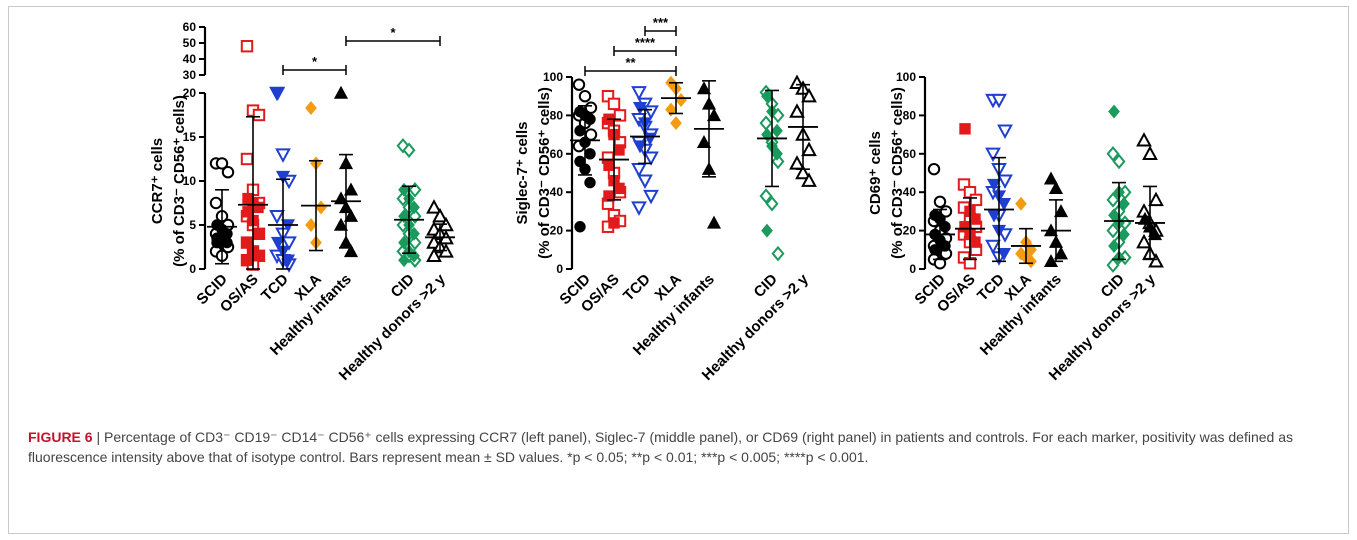 This screenshot has height=540, width=1357. I want to click on significance-label: **, so click(630, 62).